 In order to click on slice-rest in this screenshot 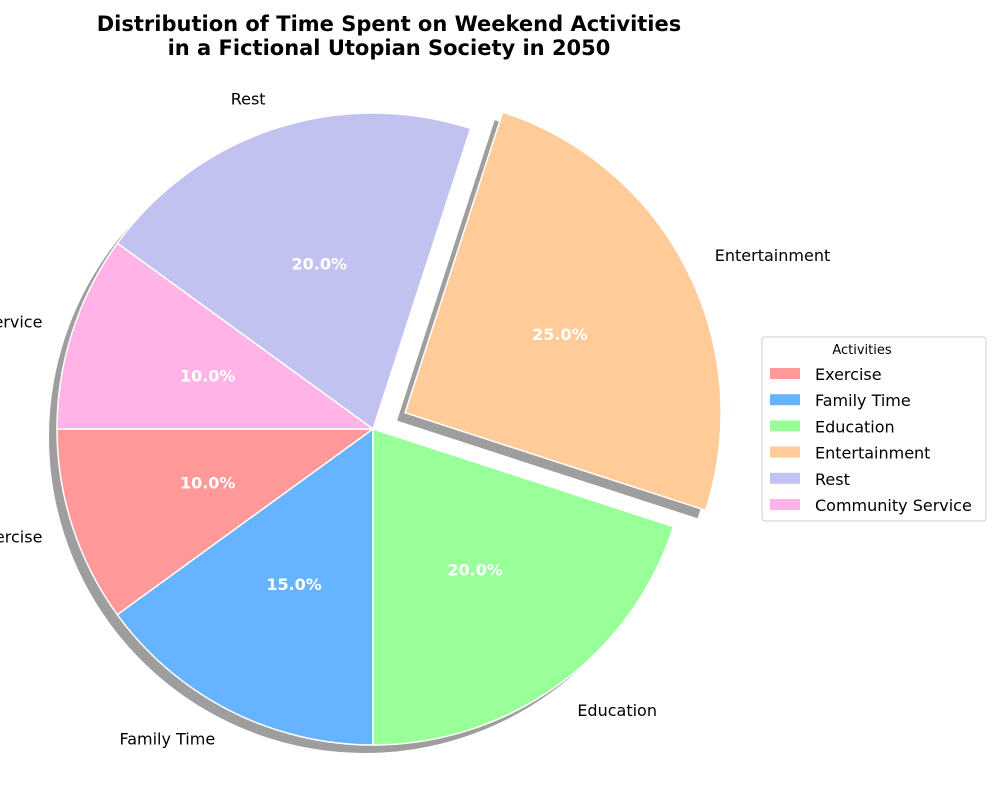, I will do `click(294, 271)`.